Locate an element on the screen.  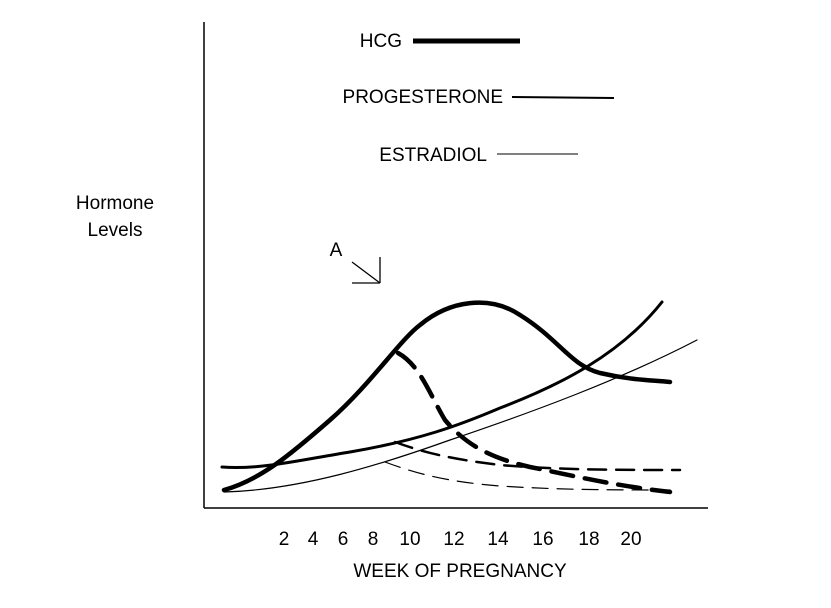
y-axis-label: Hormone is located at coordinates (115, 203).